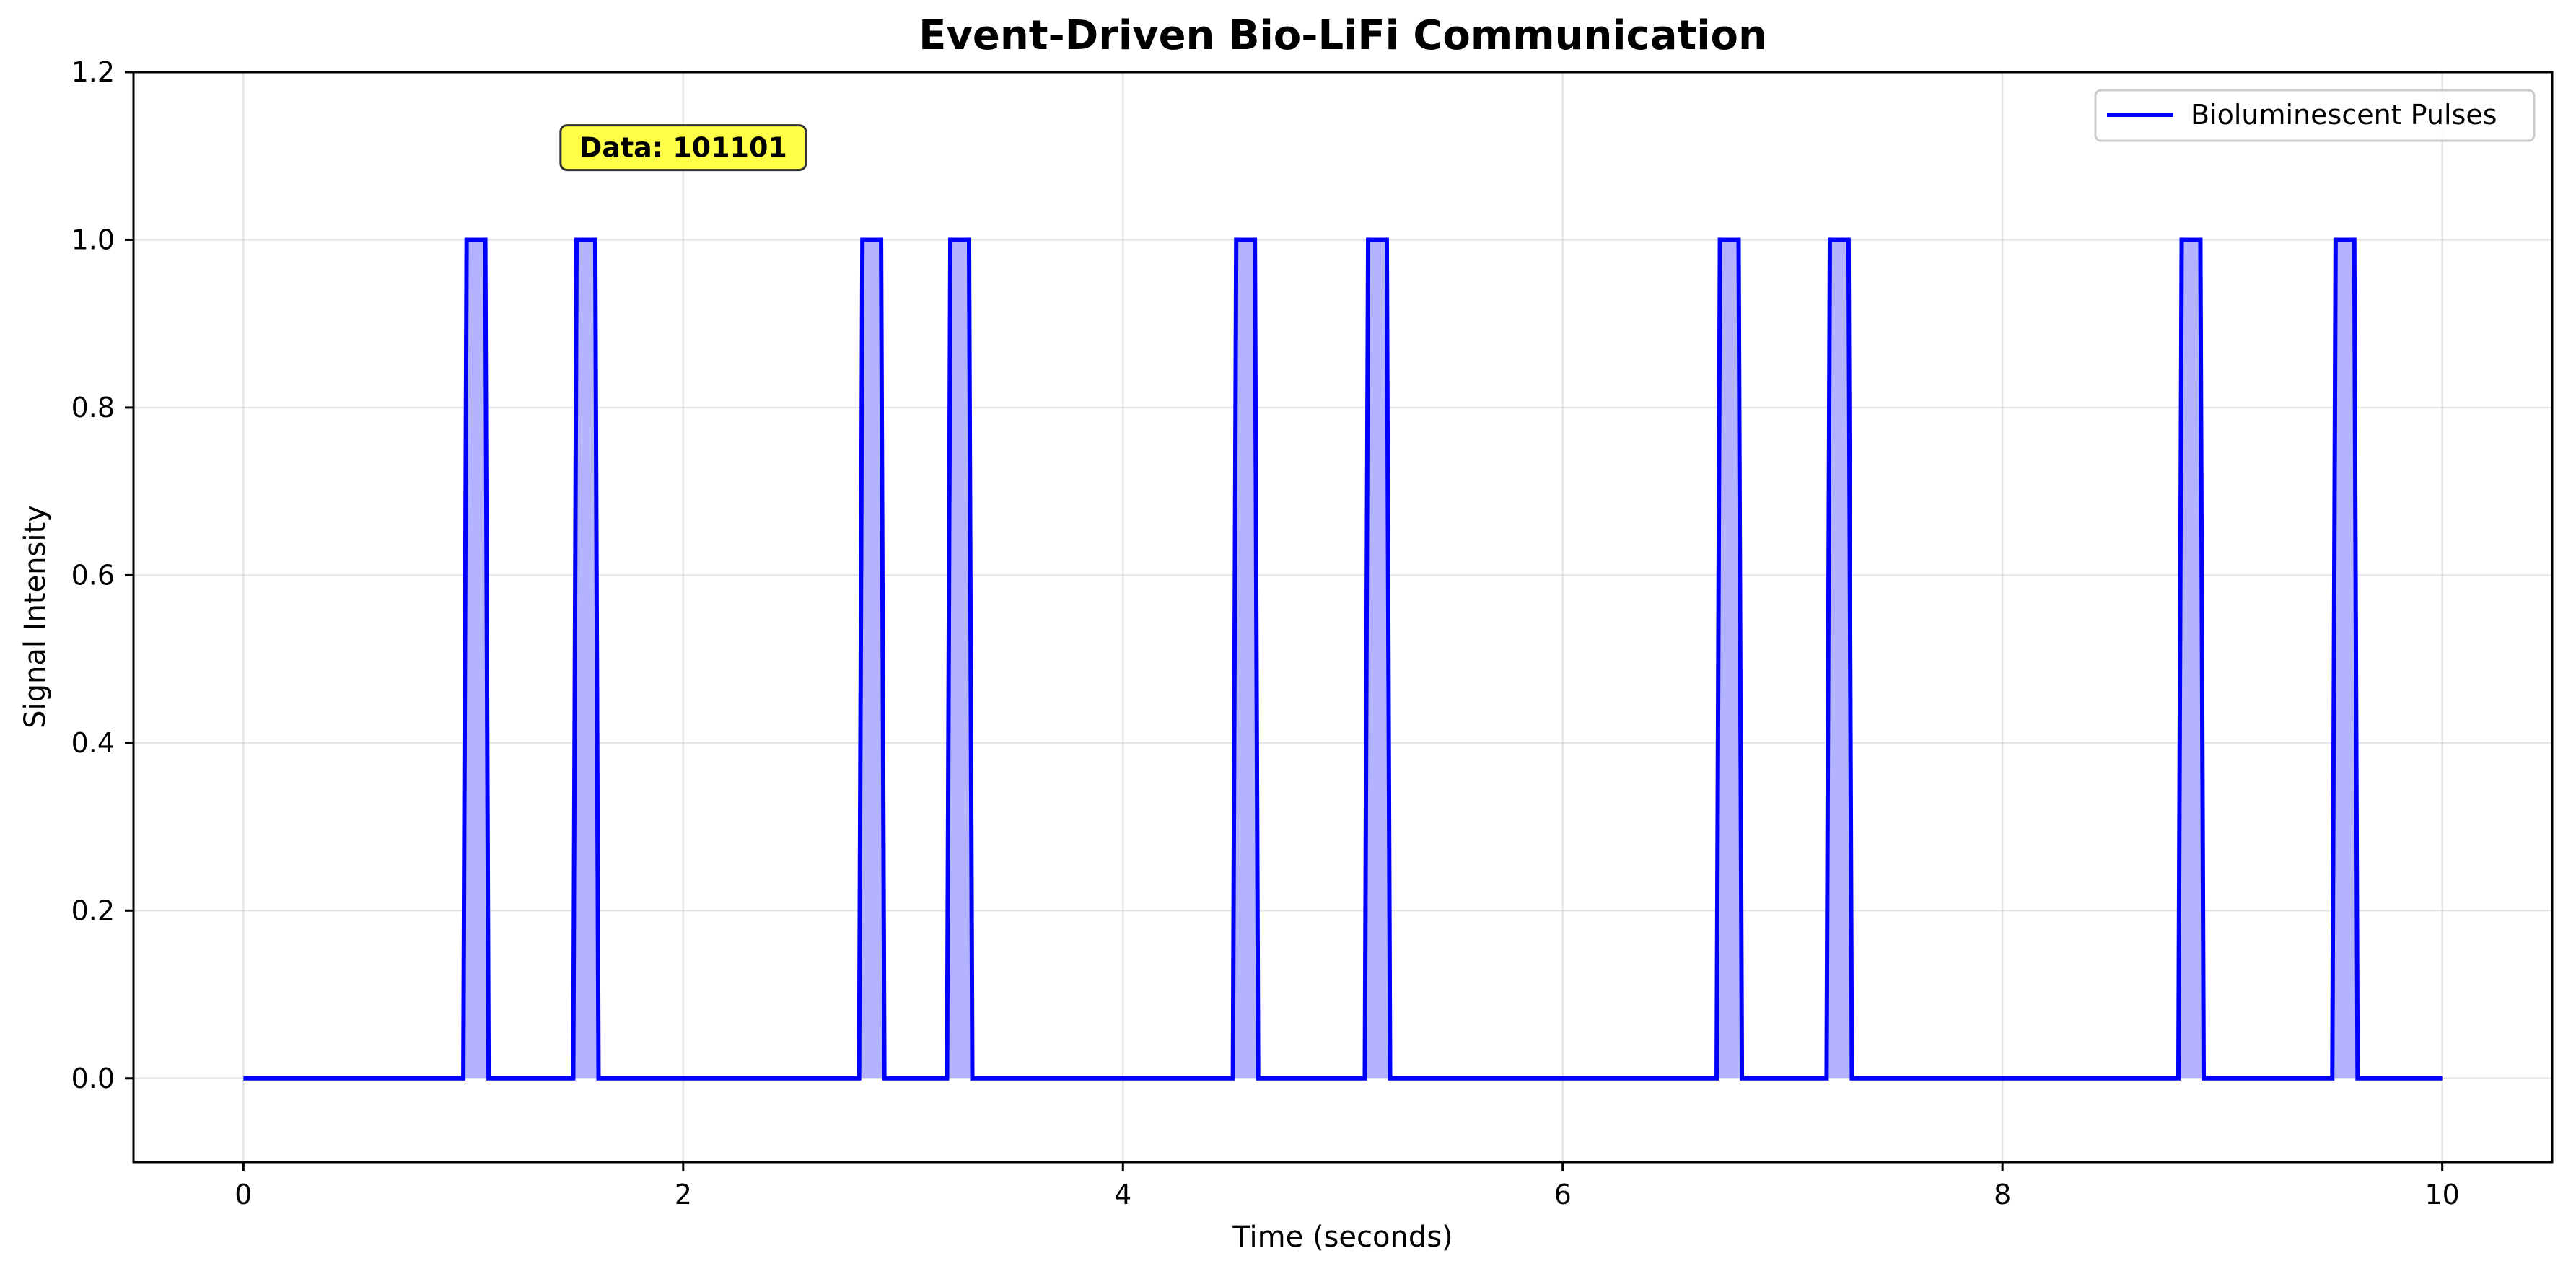 The width and height of the screenshot is (2576, 1279). I want to click on chart-title: Event-Driven Bio-LiFi Communication, so click(1343, 35).